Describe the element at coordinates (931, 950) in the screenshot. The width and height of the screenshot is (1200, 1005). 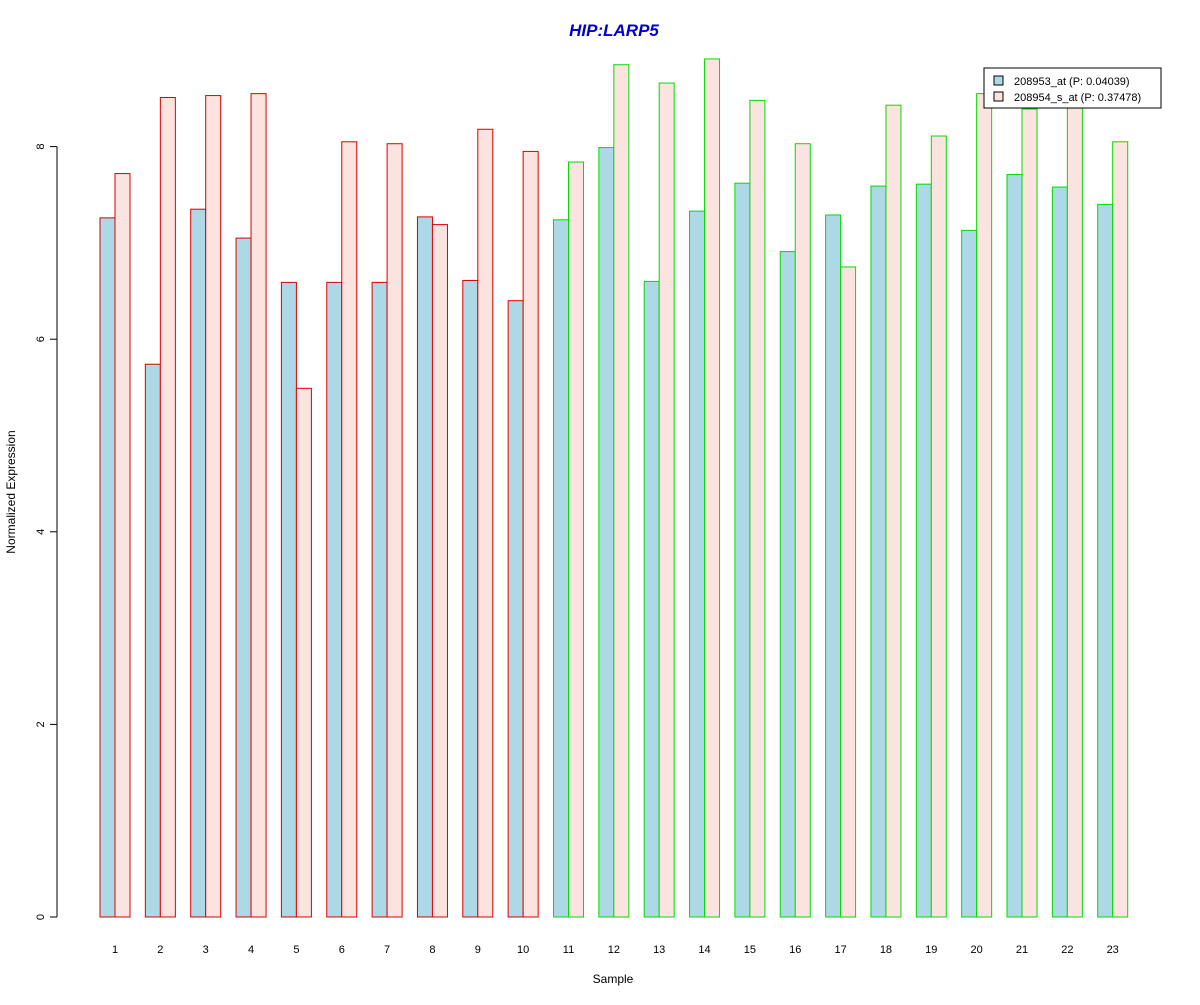
I see `x-tick-label: 19` at that location.